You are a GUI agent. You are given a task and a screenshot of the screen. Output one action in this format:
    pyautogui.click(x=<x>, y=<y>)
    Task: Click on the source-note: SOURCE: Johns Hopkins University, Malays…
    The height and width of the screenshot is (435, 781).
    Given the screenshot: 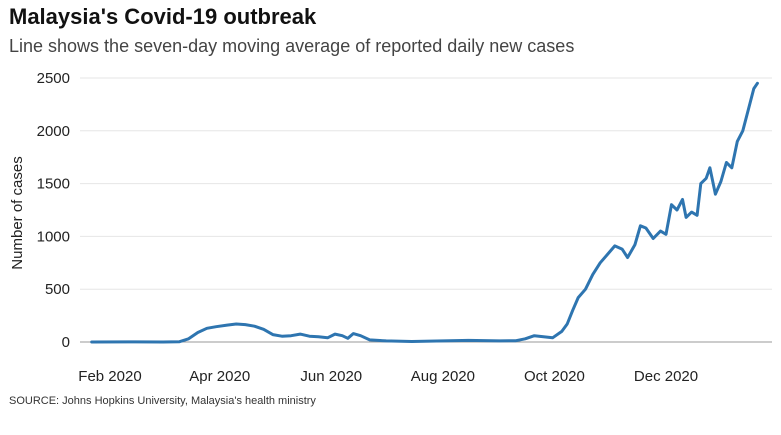 What is the action you would take?
    pyautogui.click(x=162, y=401)
    